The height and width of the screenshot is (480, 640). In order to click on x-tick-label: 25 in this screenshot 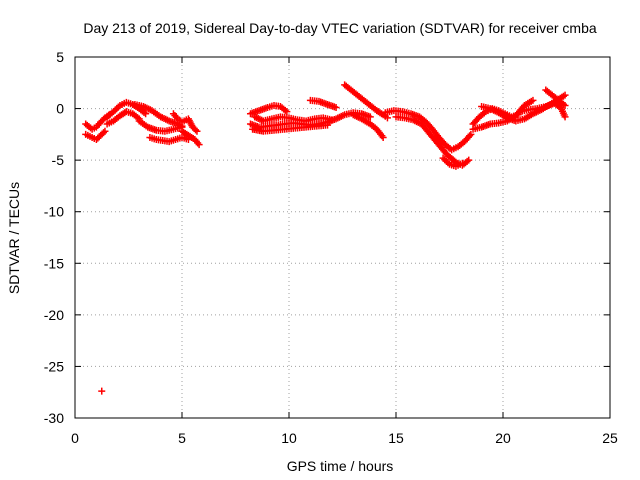, I will do `click(610, 438)`.